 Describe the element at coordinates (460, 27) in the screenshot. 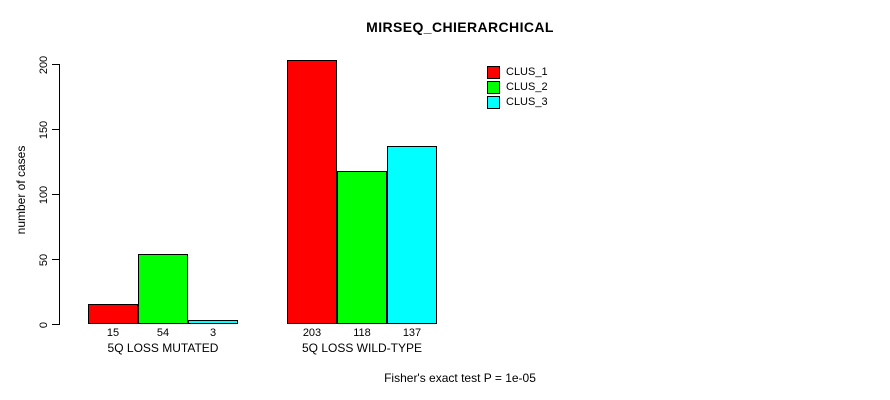

I see `chart-title: MIRSEQ_CHIERARCHICAL` at that location.